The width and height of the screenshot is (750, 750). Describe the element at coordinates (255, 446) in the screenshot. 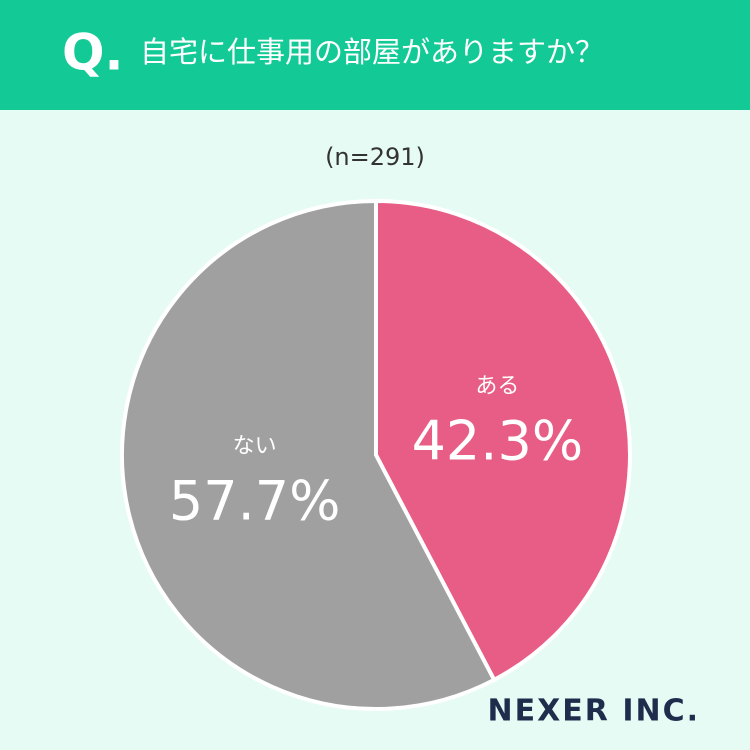

I see `slice-category-label: ない` at that location.